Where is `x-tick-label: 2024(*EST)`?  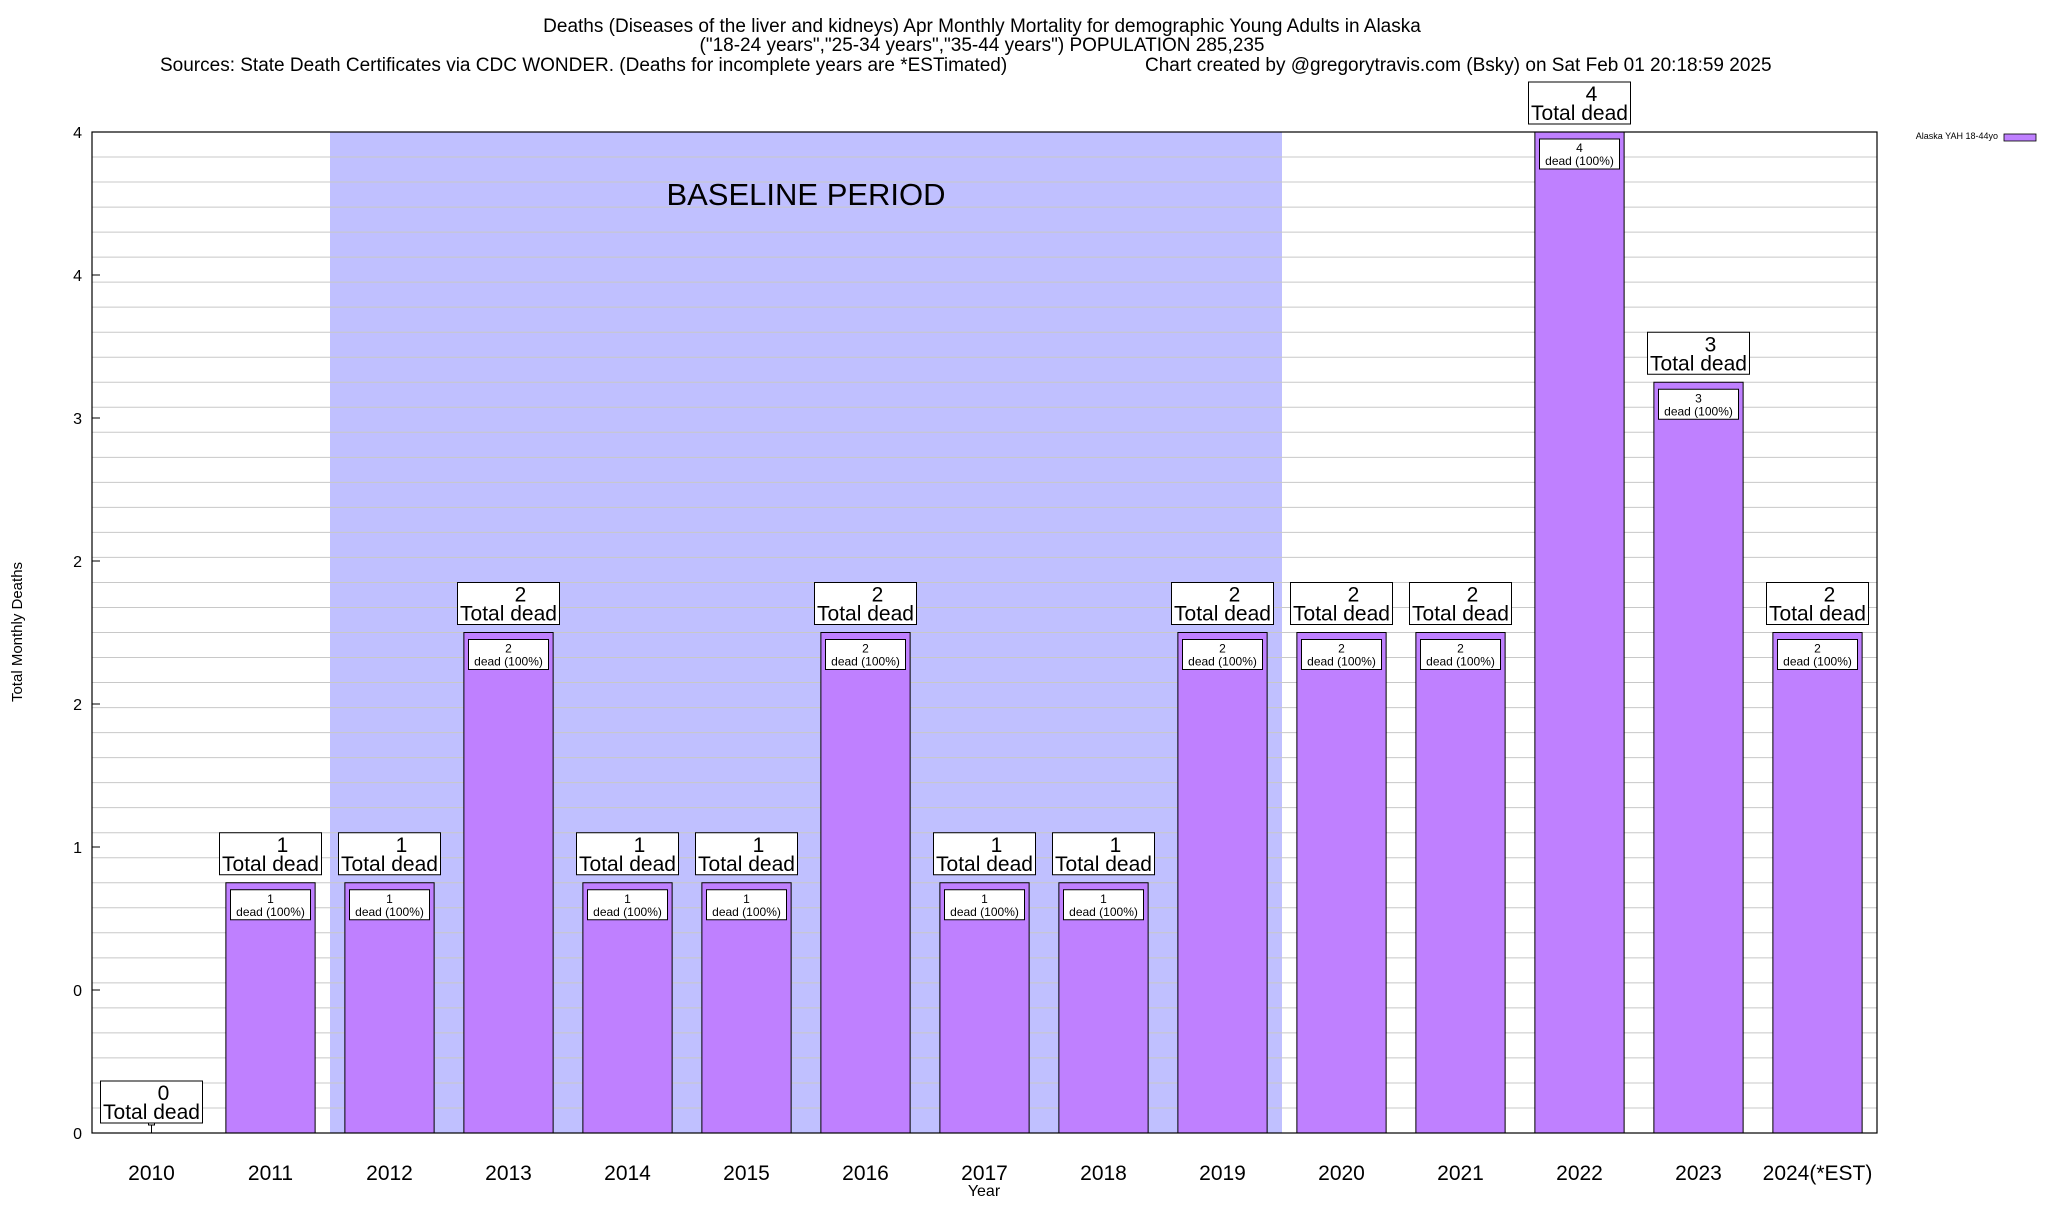
x-tick-label: 2024(*EST) is located at coordinates (1818, 1173).